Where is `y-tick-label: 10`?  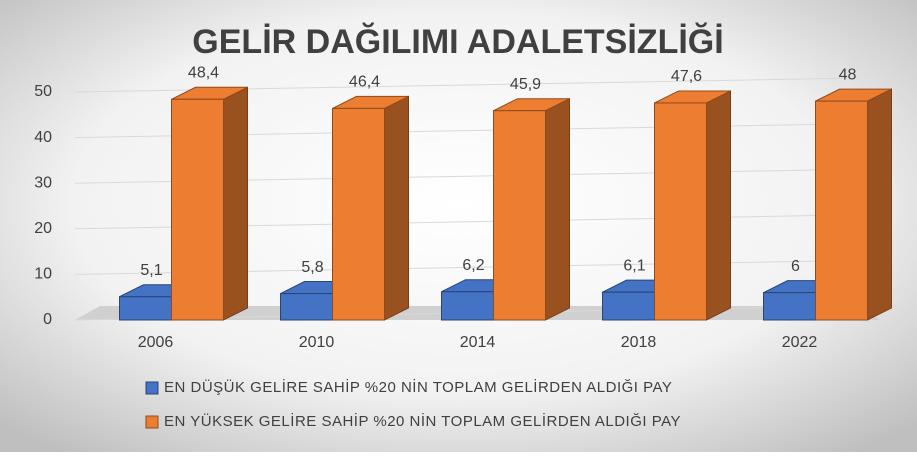
y-tick-label: 10 is located at coordinates (43, 274).